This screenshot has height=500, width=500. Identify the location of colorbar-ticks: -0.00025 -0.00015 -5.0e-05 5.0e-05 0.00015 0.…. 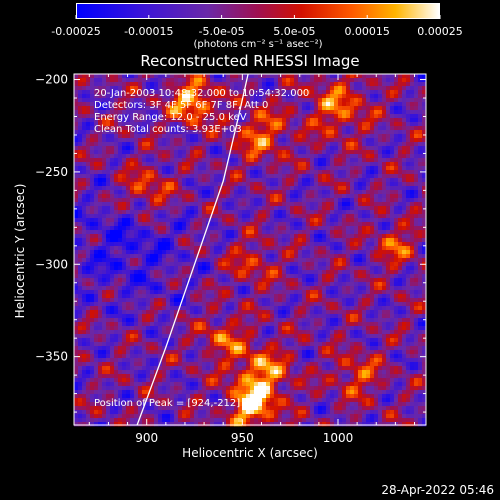
(257, 26).